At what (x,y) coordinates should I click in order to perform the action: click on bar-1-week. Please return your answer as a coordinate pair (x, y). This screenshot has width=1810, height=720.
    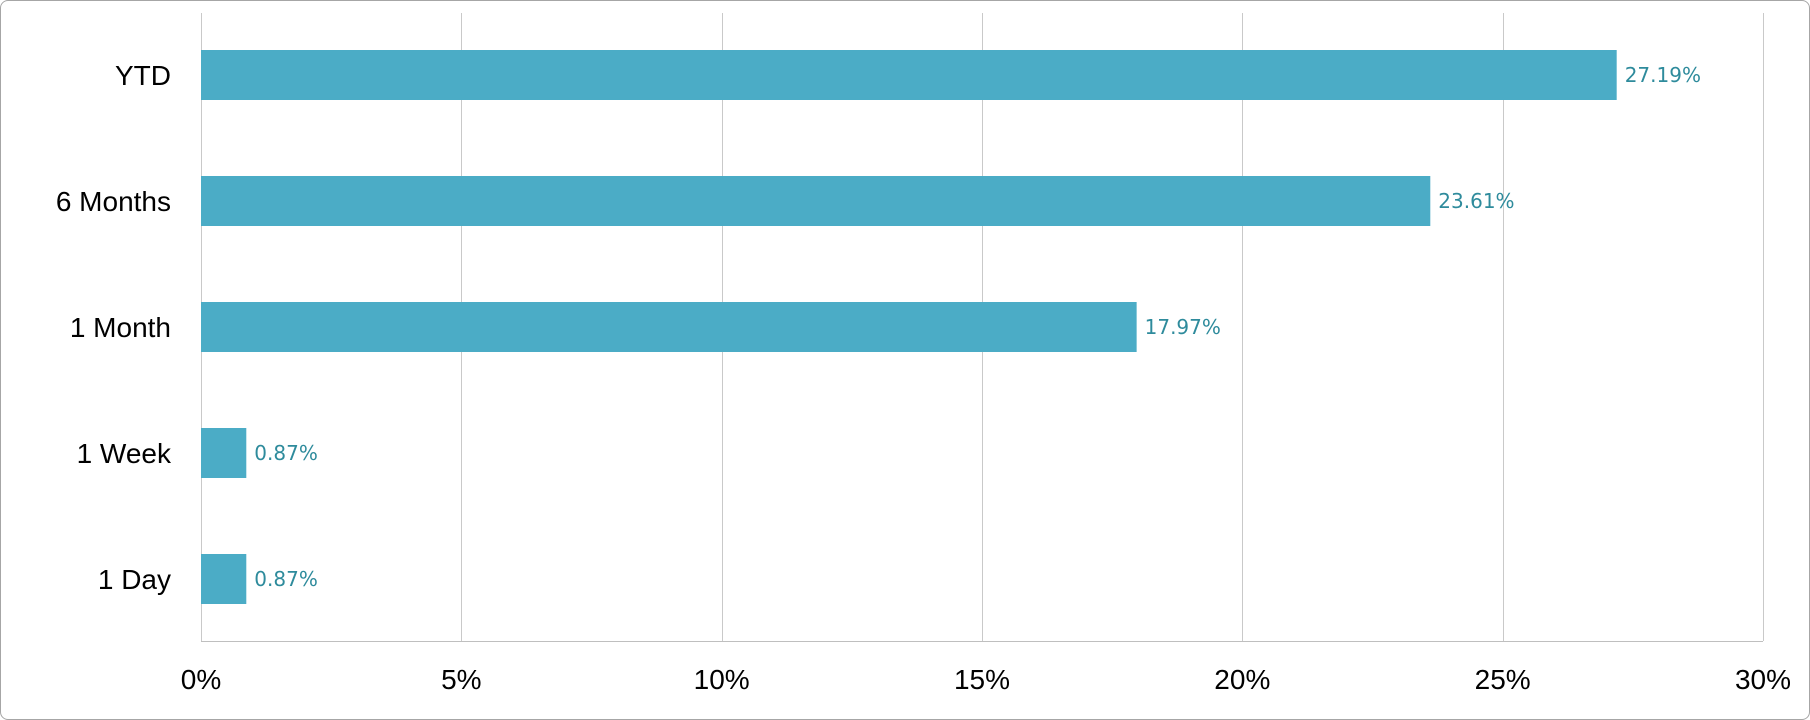
    Looking at the image, I should click on (223, 453).